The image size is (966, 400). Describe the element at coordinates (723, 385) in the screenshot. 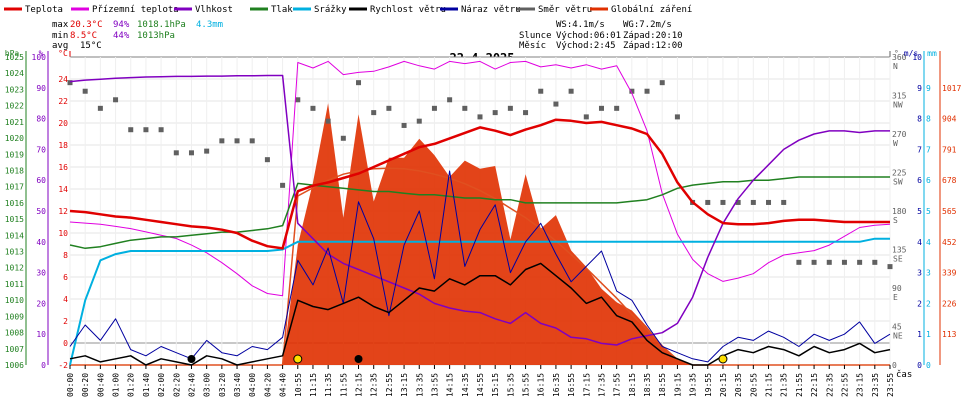

I see `x-tick-label: 20:15` at that location.